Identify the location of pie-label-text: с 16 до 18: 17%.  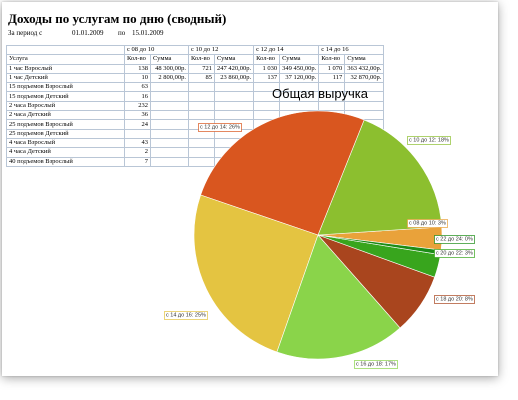
(376, 364).